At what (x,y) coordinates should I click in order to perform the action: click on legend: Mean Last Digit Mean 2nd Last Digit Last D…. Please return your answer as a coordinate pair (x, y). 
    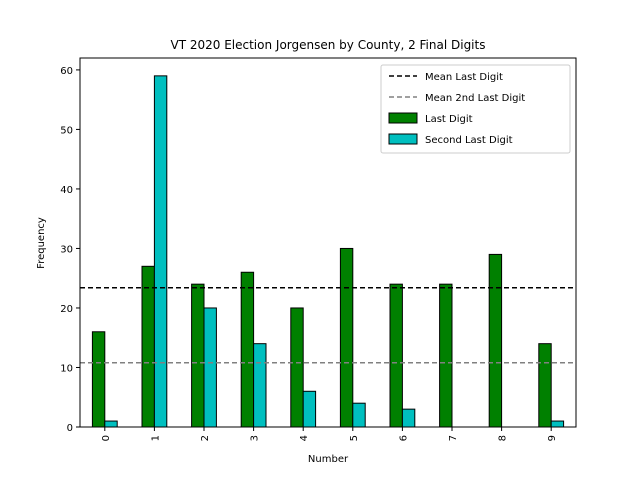
    Looking at the image, I should click on (475, 109).